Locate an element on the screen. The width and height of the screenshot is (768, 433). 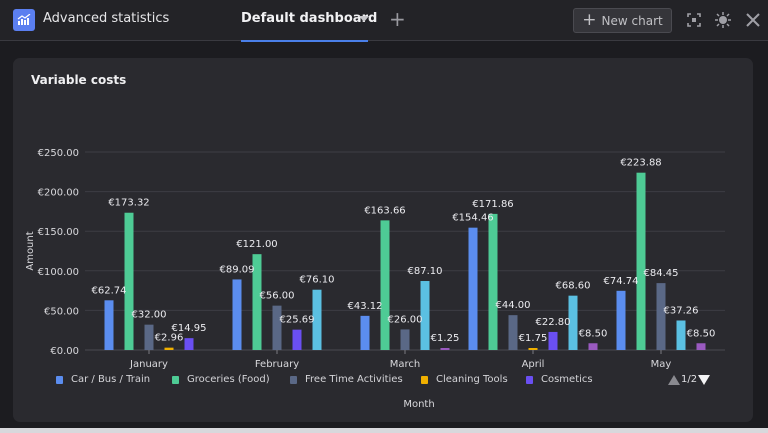
tab-default-dashboard: Default dashboard is located at coordinates (309, 21).